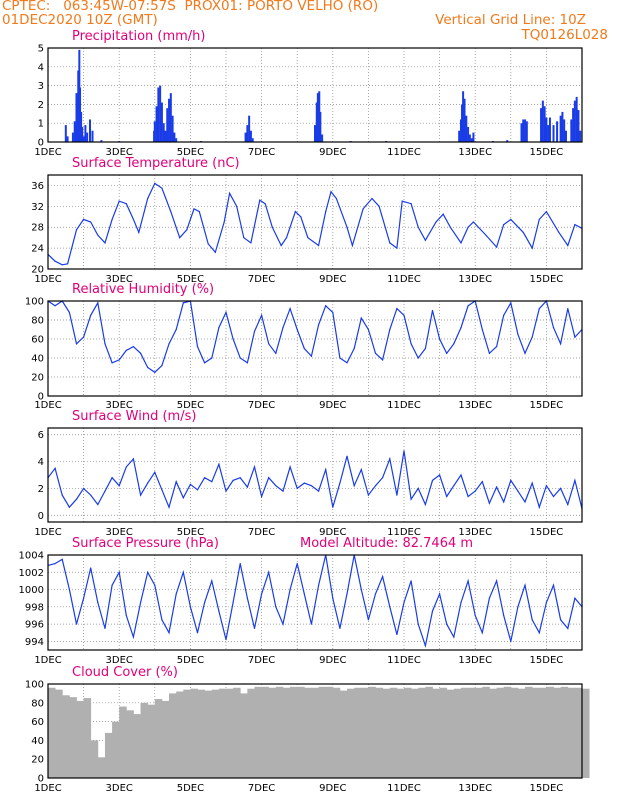 The height and width of the screenshot is (800, 618). I want to click on ytick-label-p1-1: 24, so click(37, 249).